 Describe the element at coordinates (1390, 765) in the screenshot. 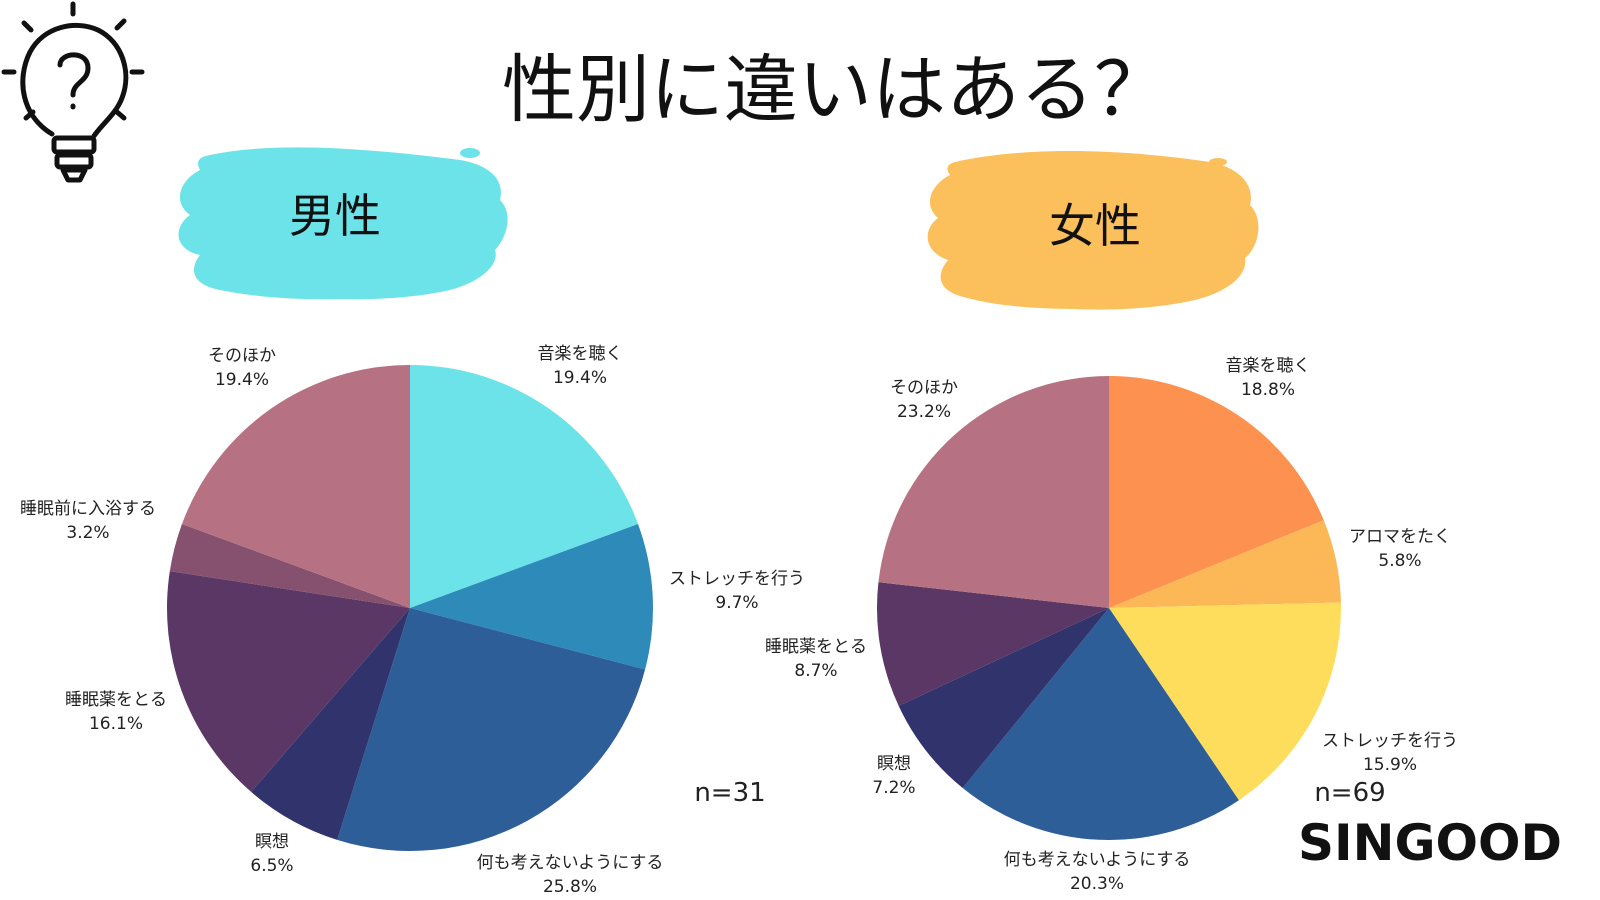

I see `slice-value-label: 15.9%` at that location.